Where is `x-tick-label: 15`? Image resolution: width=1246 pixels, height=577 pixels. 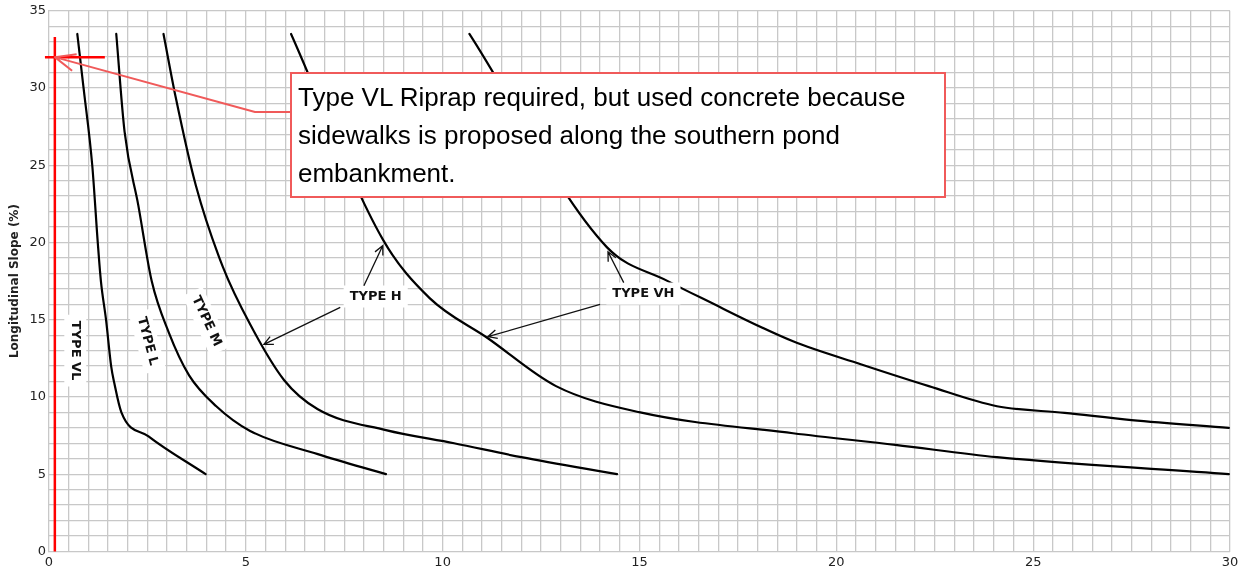
x-tick-label: 15 is located at coordinates (639, 561).